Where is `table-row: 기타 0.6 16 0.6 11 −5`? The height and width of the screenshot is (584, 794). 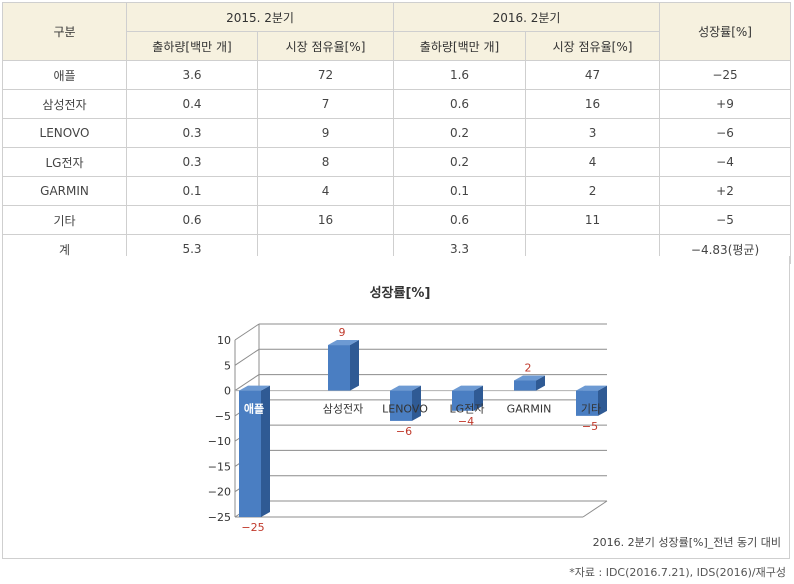 table-row: 기타 0.6 16 0.6 11 −5 is located at coordinates (397, 220).